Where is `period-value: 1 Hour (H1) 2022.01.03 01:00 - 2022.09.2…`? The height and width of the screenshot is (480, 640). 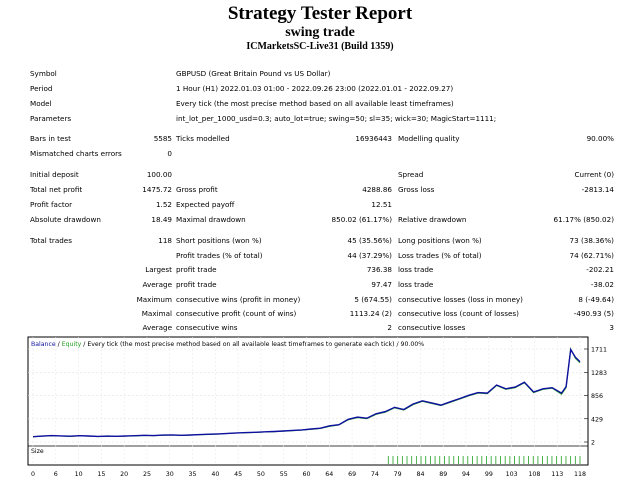
period-value: 1 Hour (H1) 2022.01.03 01:00 - 2022.09.2… is located at coordinates (315, 88).